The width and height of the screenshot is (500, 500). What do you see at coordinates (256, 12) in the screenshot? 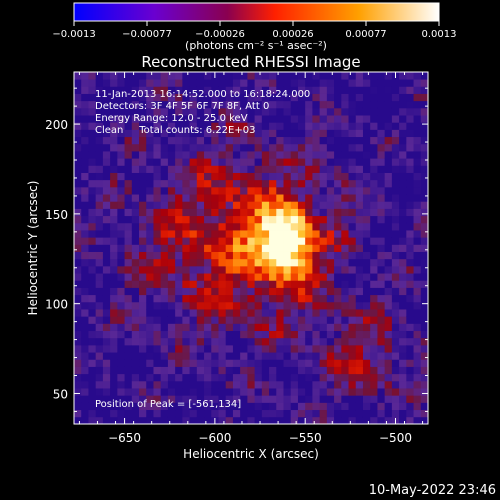
I see `colorbar-gradient` at bounding box center [256, 12].